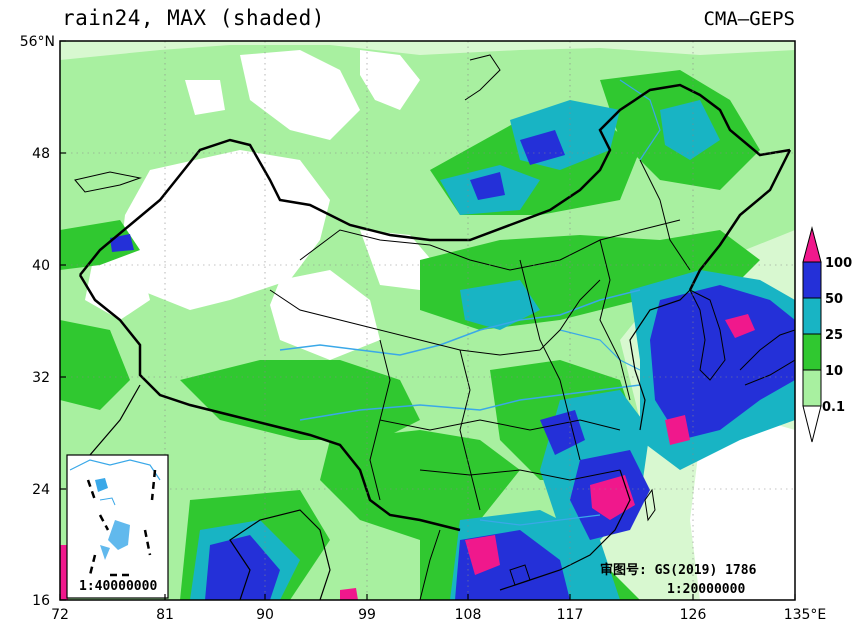 This screenshot has height=626, width=859. What do you see at coordinates (41, 154) in the screenshot?
I see `lat-label: 48` at bounding box center [41, 154].